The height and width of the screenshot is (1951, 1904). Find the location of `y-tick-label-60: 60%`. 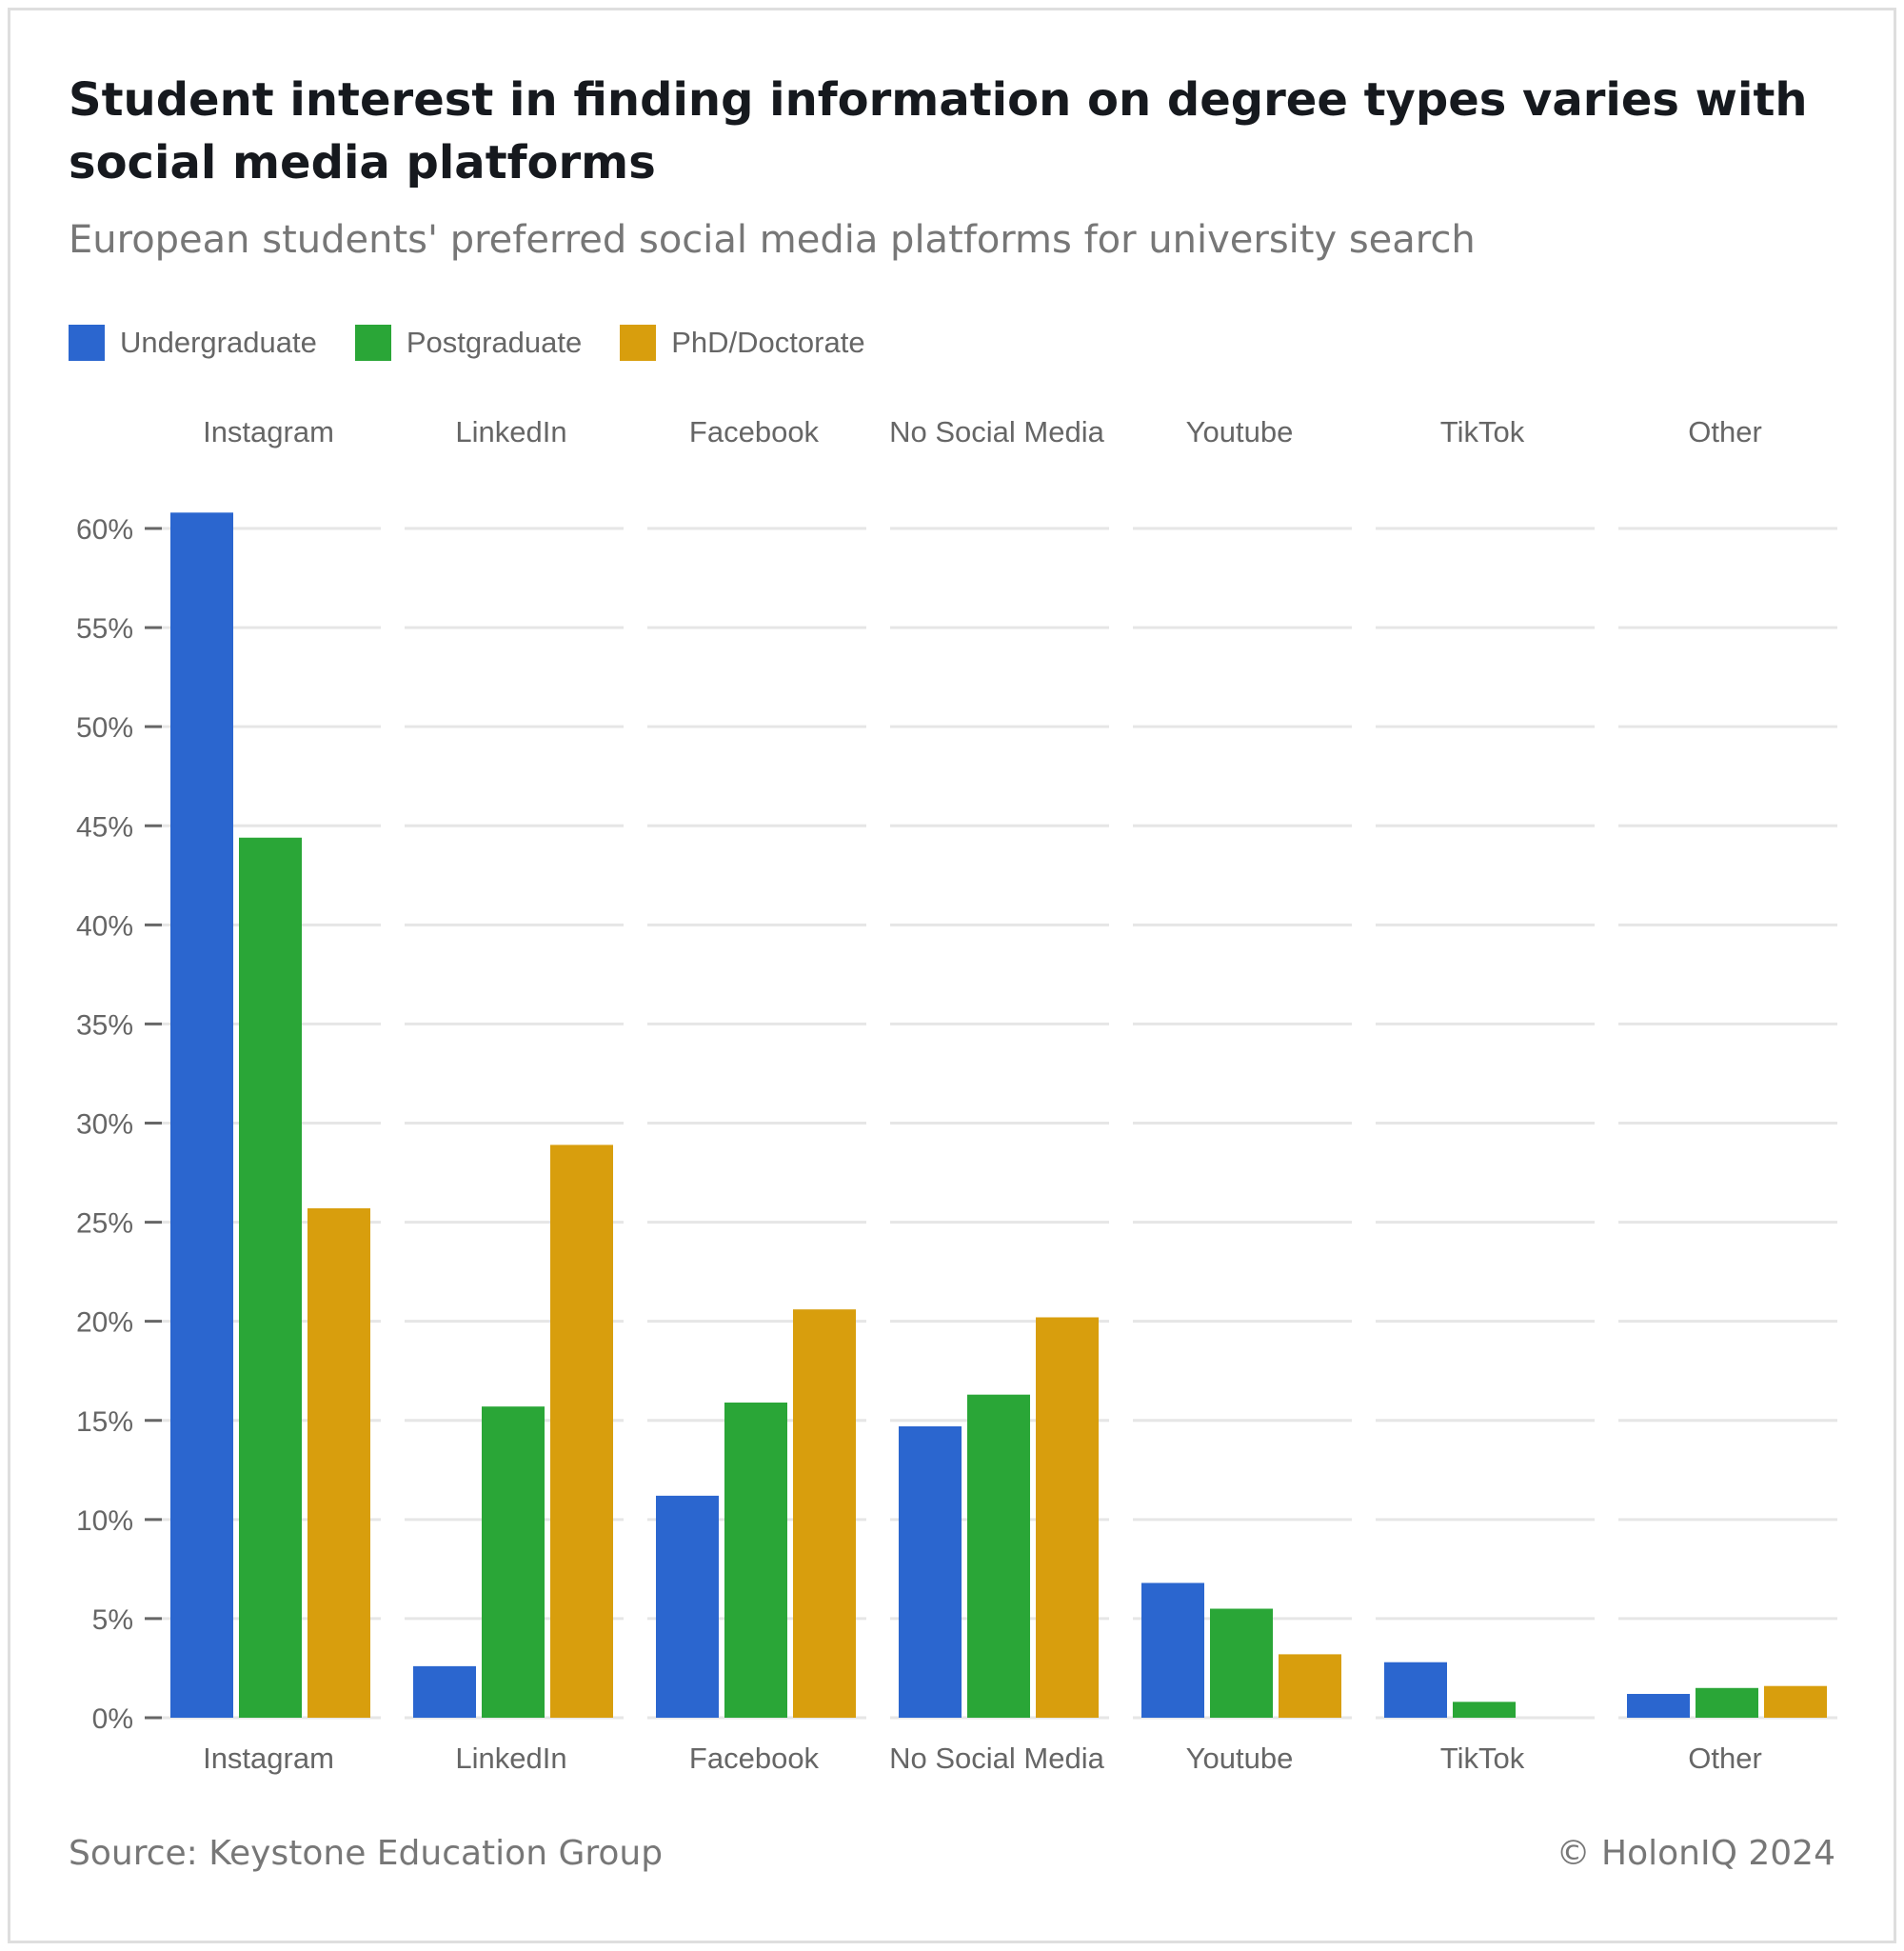

y-tick-label-60: 60% is located at coordinates (104, 530).